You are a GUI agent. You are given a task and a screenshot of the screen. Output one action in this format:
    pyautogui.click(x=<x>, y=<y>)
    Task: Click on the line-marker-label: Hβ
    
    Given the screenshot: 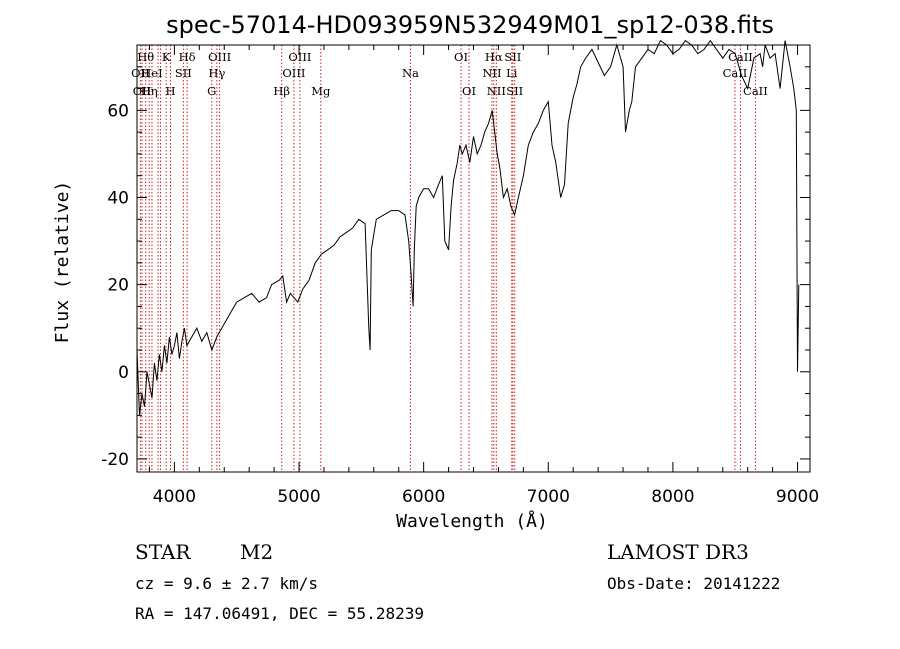 What is the action you would take?
    pyautogui.click(x=281, y=91)
    